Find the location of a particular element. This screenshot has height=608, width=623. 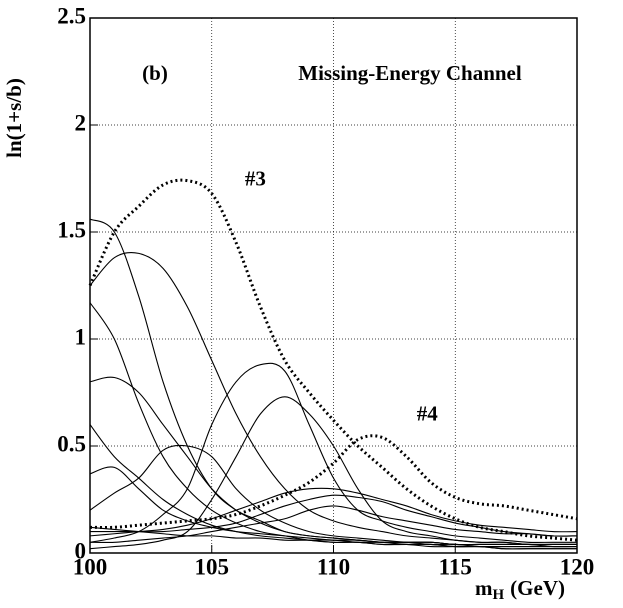

x-tick-label: 110 is located at coordinates (333, 566).